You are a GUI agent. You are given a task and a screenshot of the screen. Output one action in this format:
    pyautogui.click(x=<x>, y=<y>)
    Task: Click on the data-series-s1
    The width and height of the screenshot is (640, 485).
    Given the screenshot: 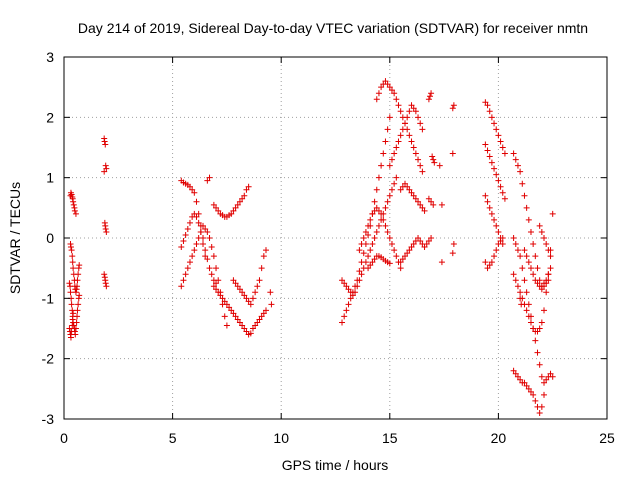 What is the action you would take?
    pyautogui.click(x=73, y=203)
    